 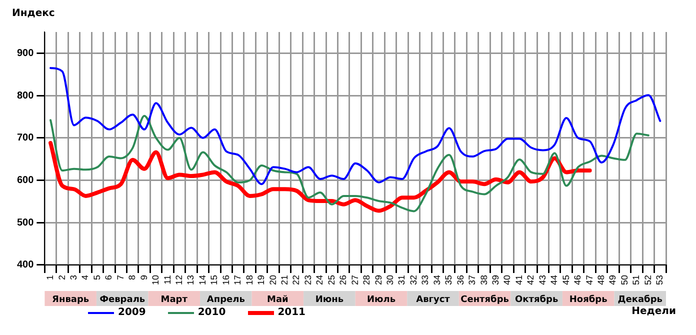 What do you see at coordinates (25, 96) in the screenshot?
I see `y-tick-label: 800` at bounding box center [25, 96].